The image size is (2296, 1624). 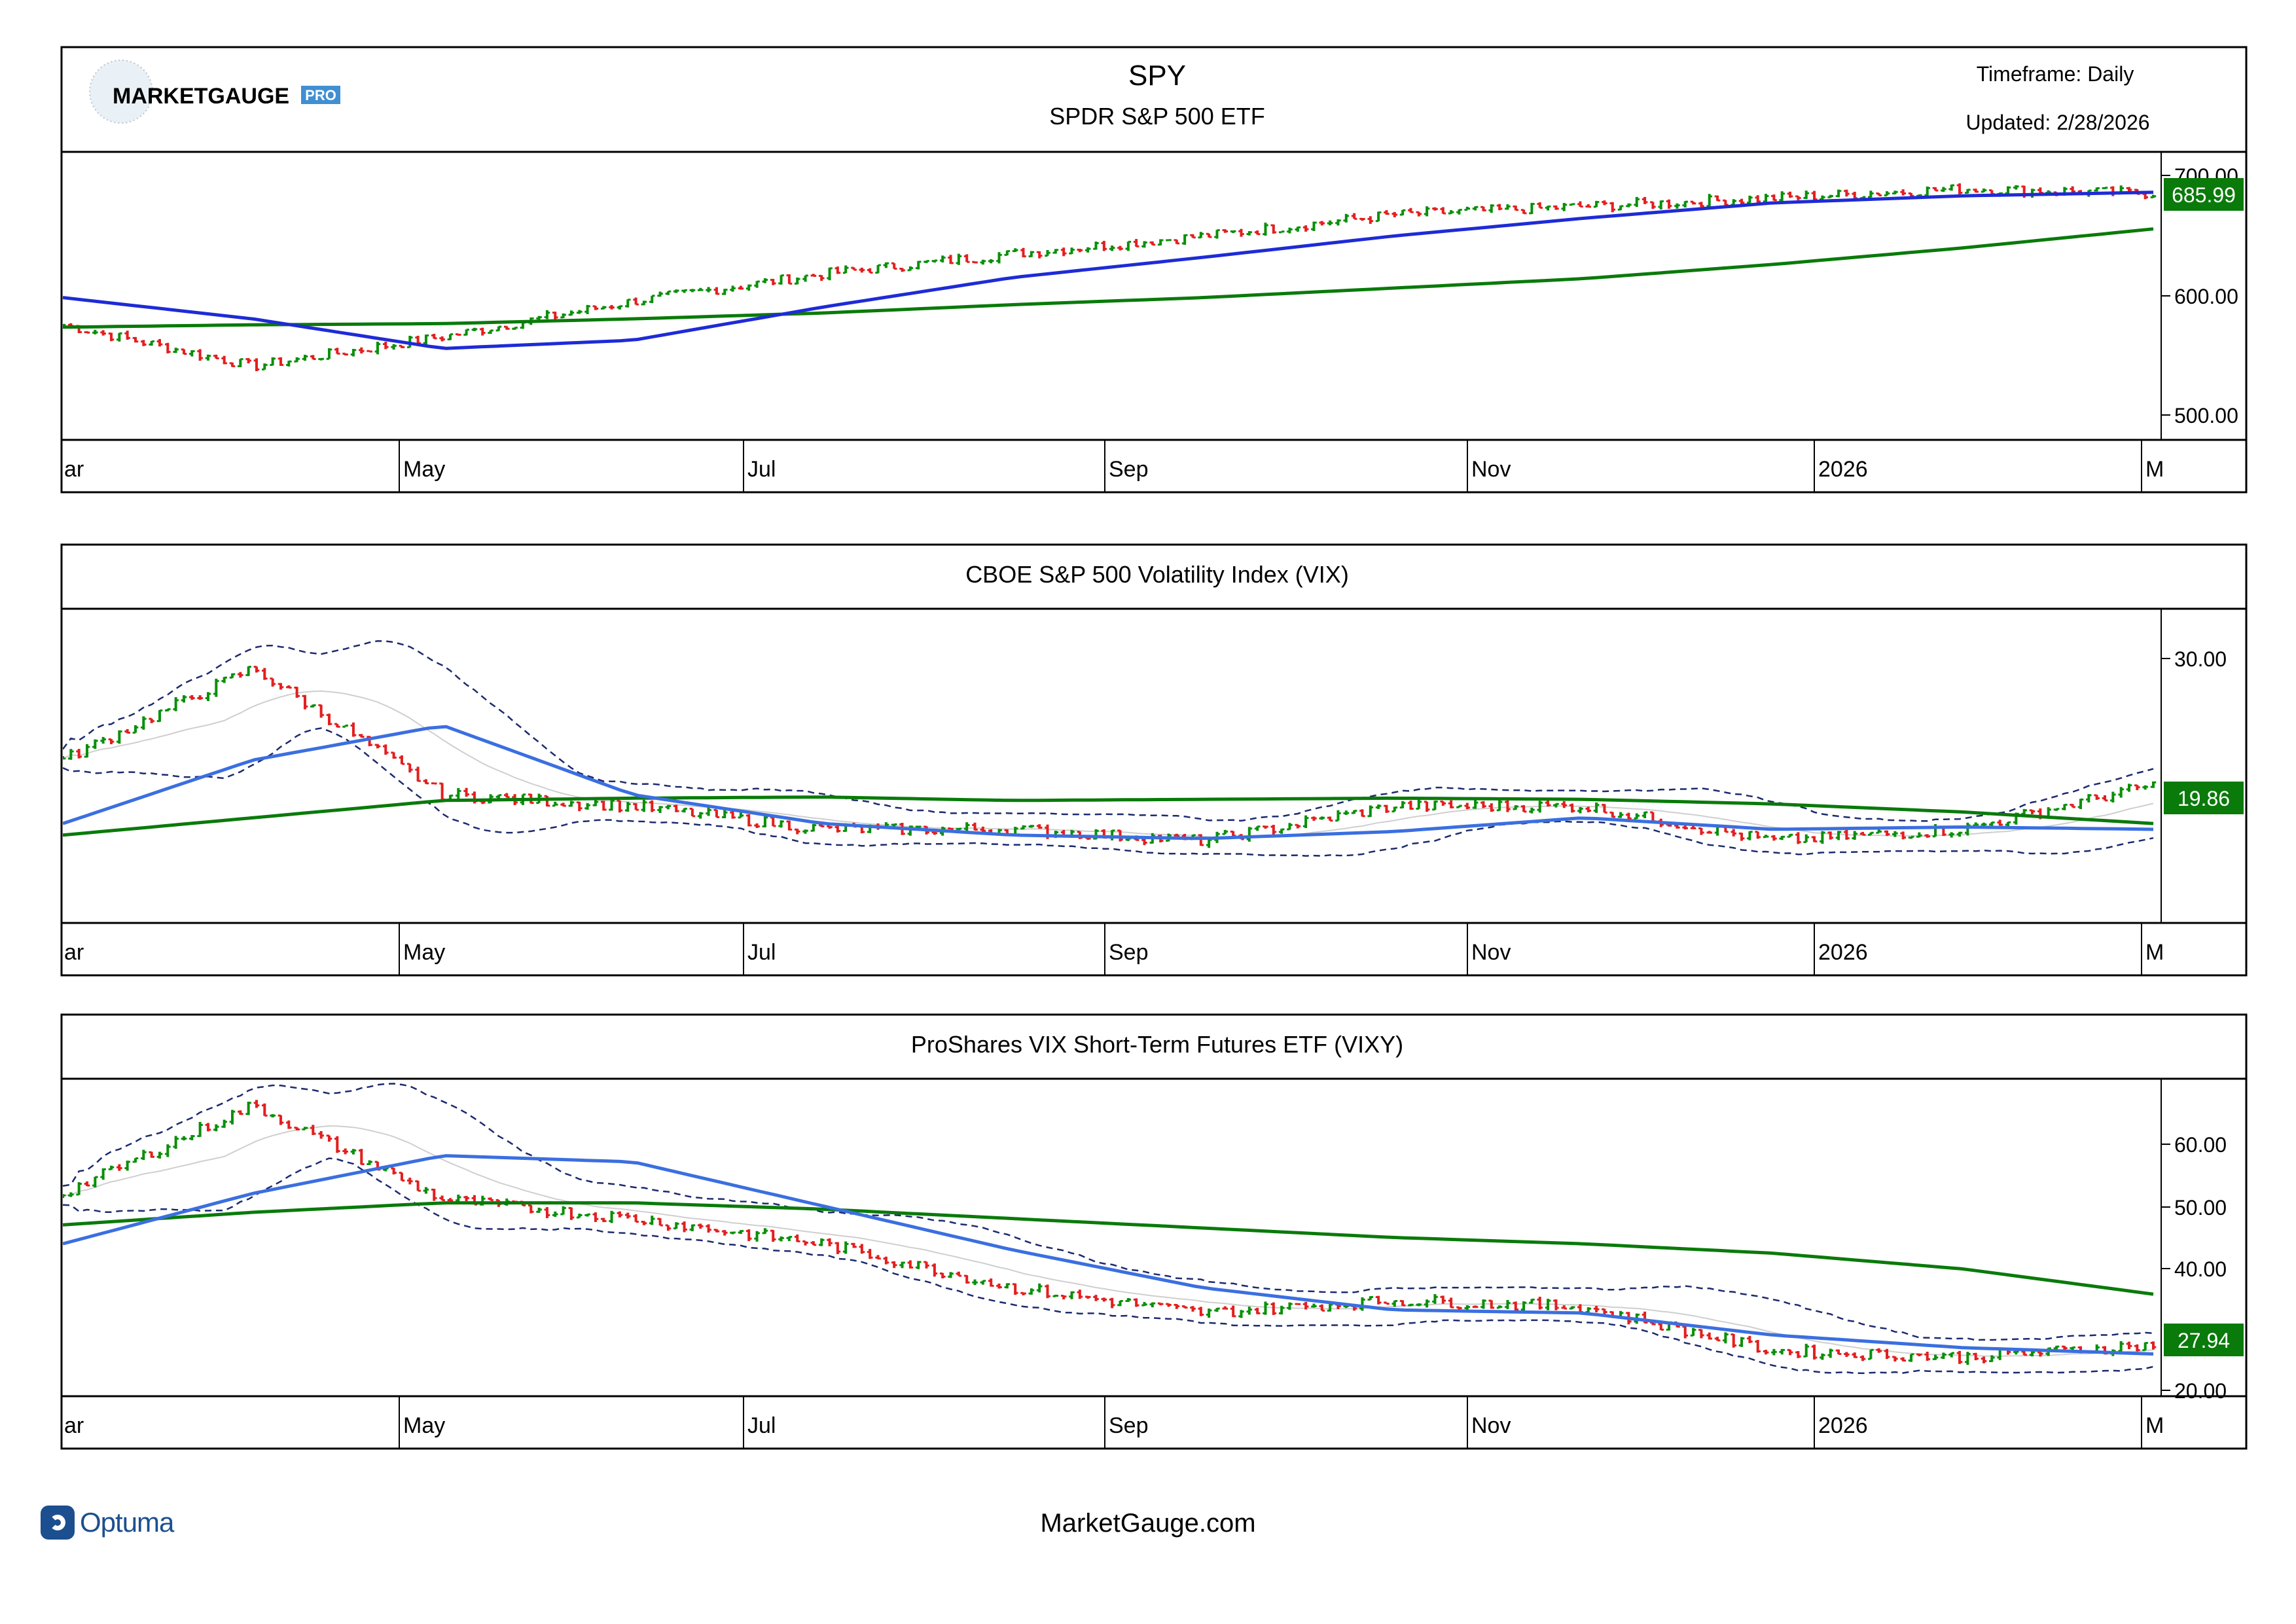 I want to click on vixy-title-box, so click(x=1154, y=1046).